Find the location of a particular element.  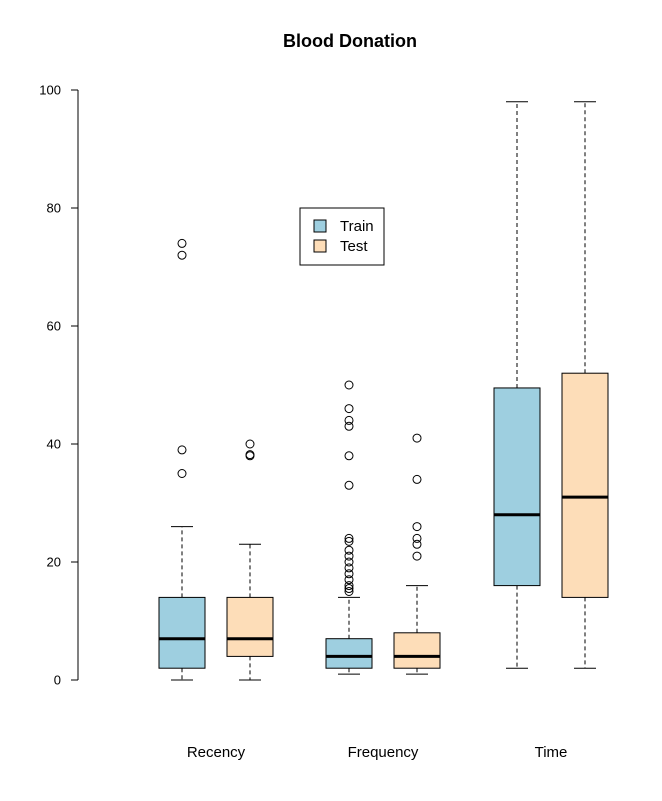

box-test-frequency is located at coordinates (417, 554).